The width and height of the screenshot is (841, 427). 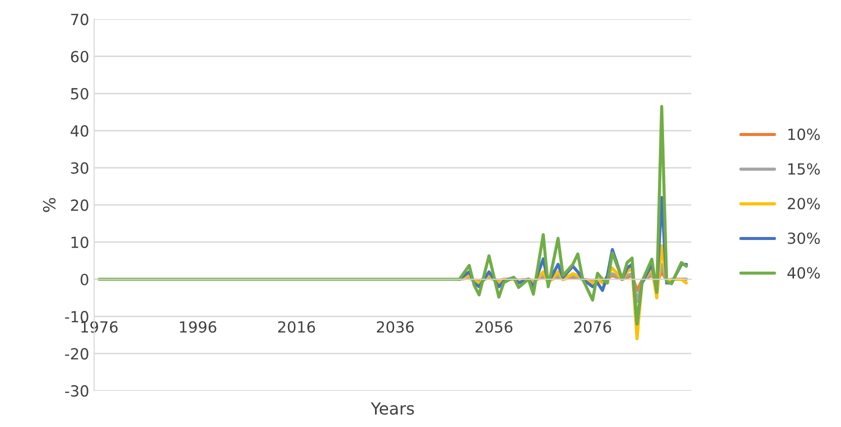 What do you see at coordinates (76, 354) in the screenshot?
I see `y-tick-label: -20` at bounding box center [76, 354].